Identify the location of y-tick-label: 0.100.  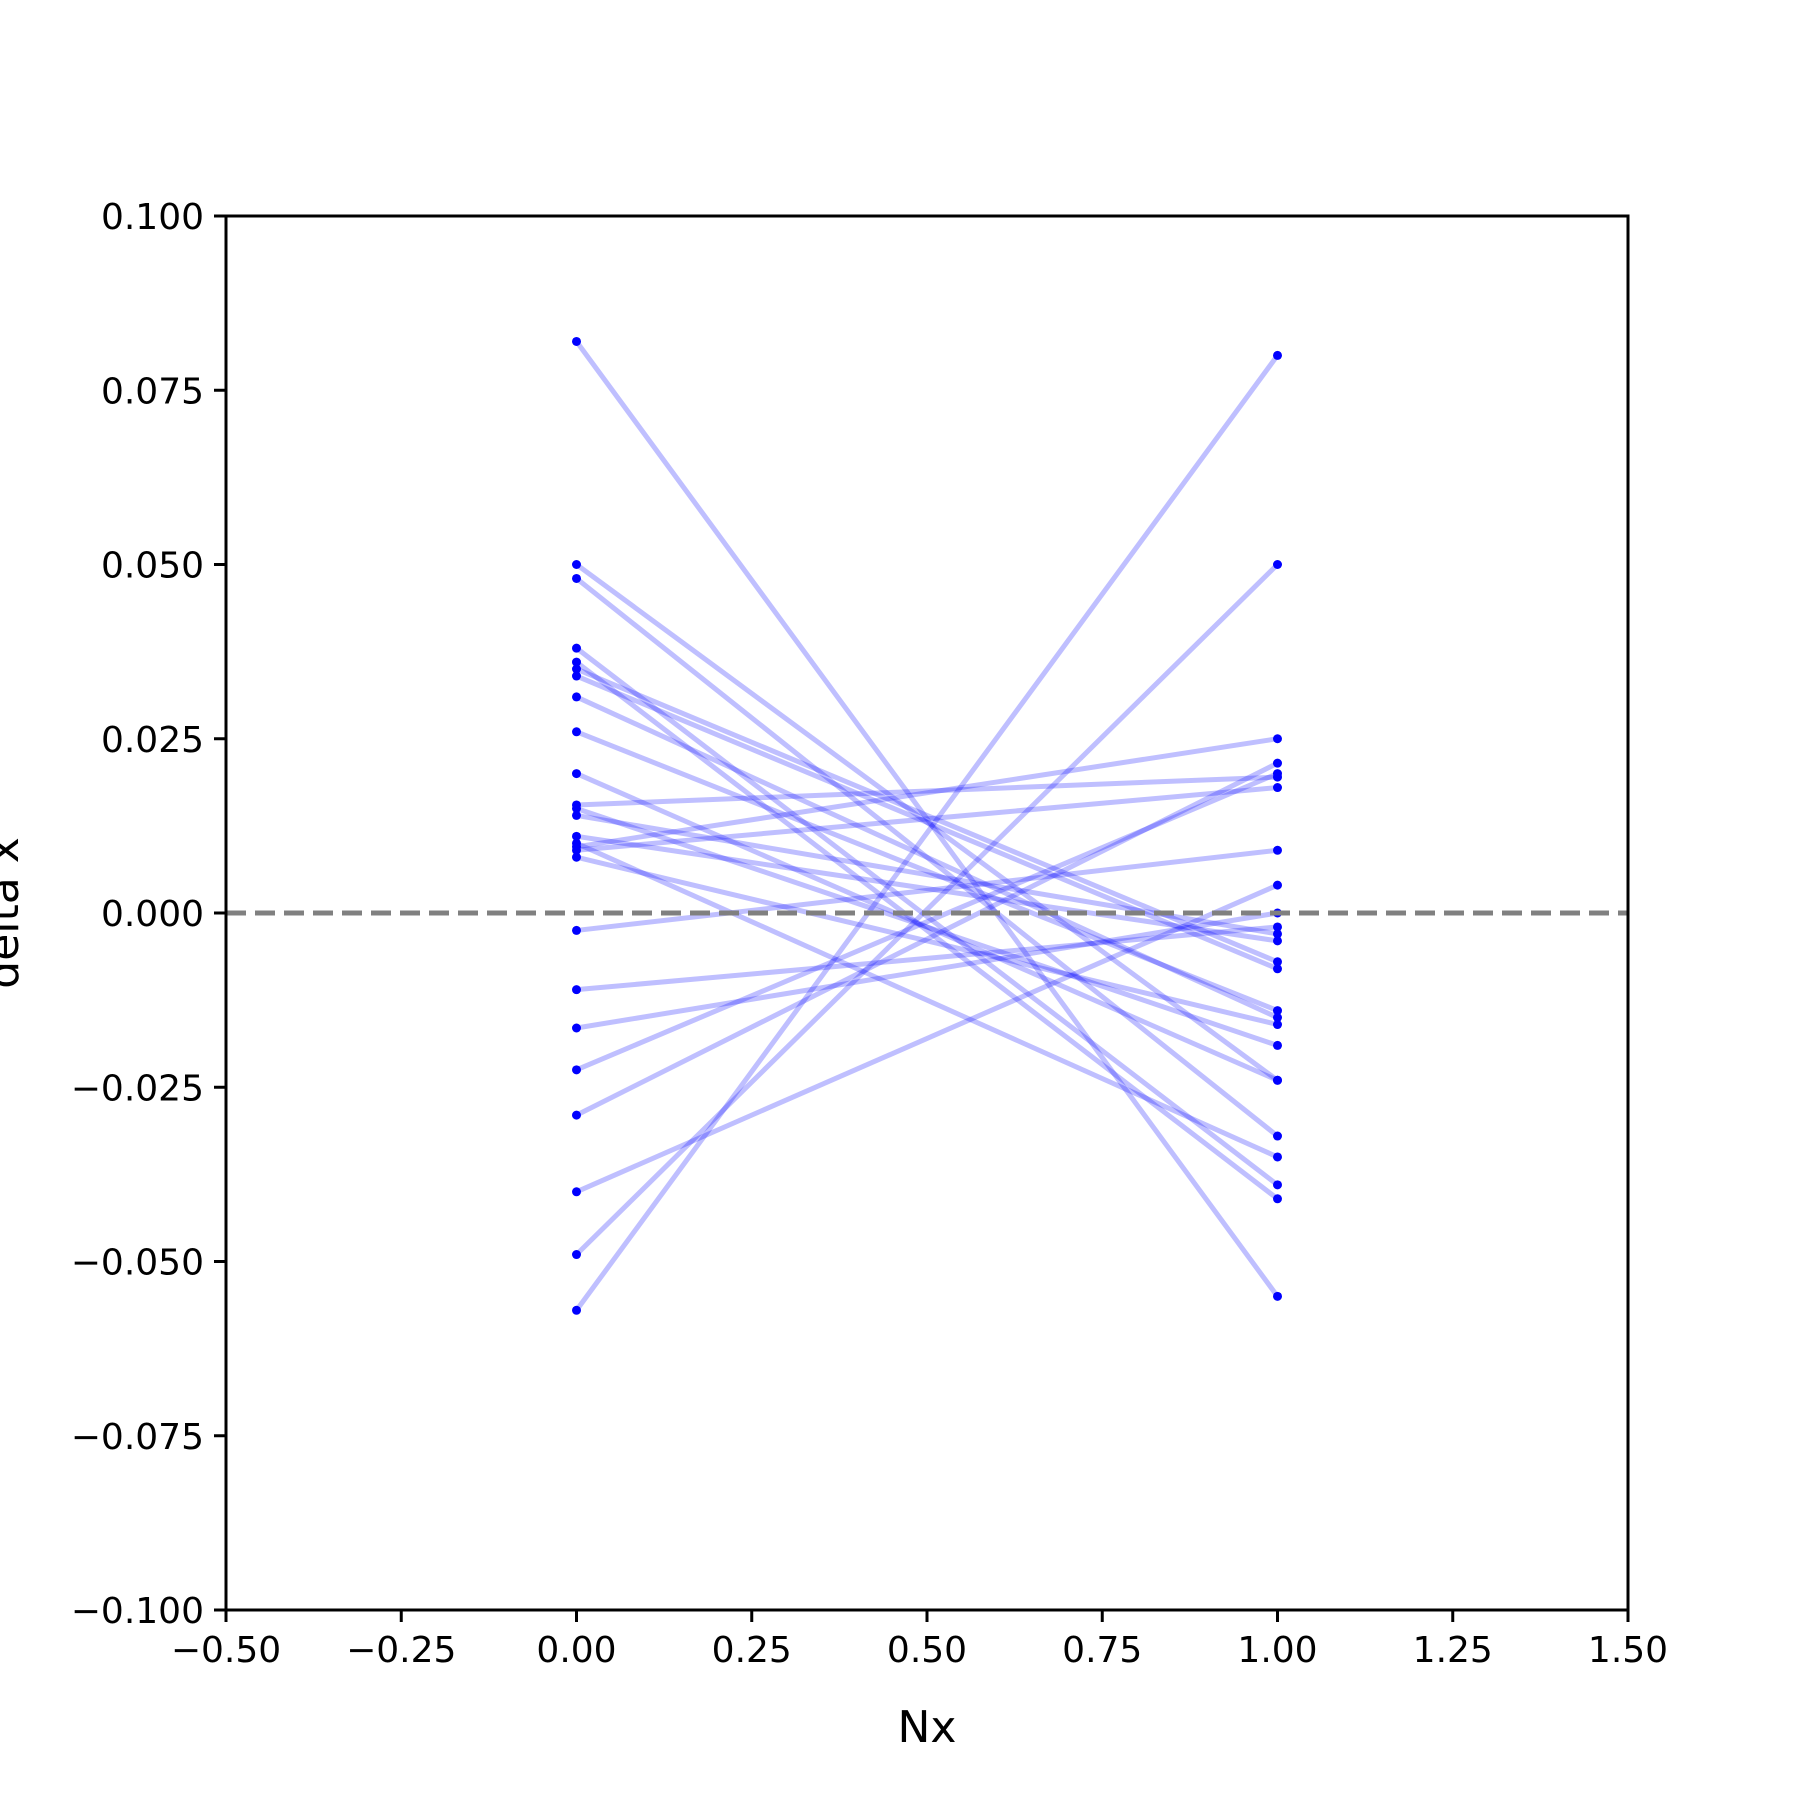
(152, 217).